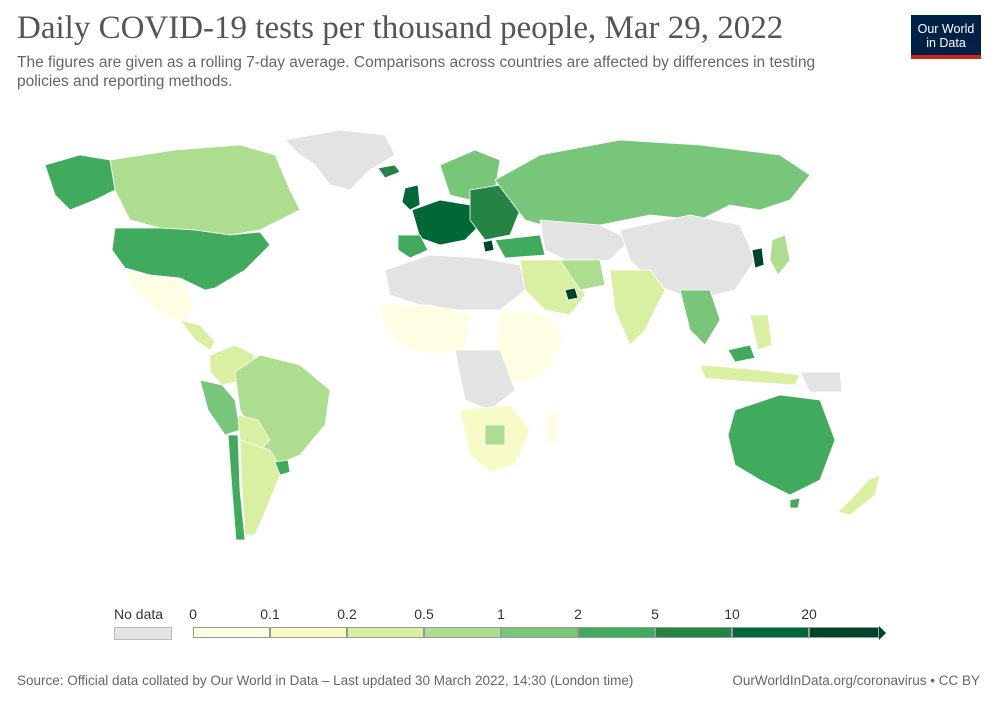 Image resolution: width=1000 pixels, height=706 pixels. What do you see at coordinates (282, 467) in the screenshot?
I see `region-uruguay` at bounding box center [282, 467].